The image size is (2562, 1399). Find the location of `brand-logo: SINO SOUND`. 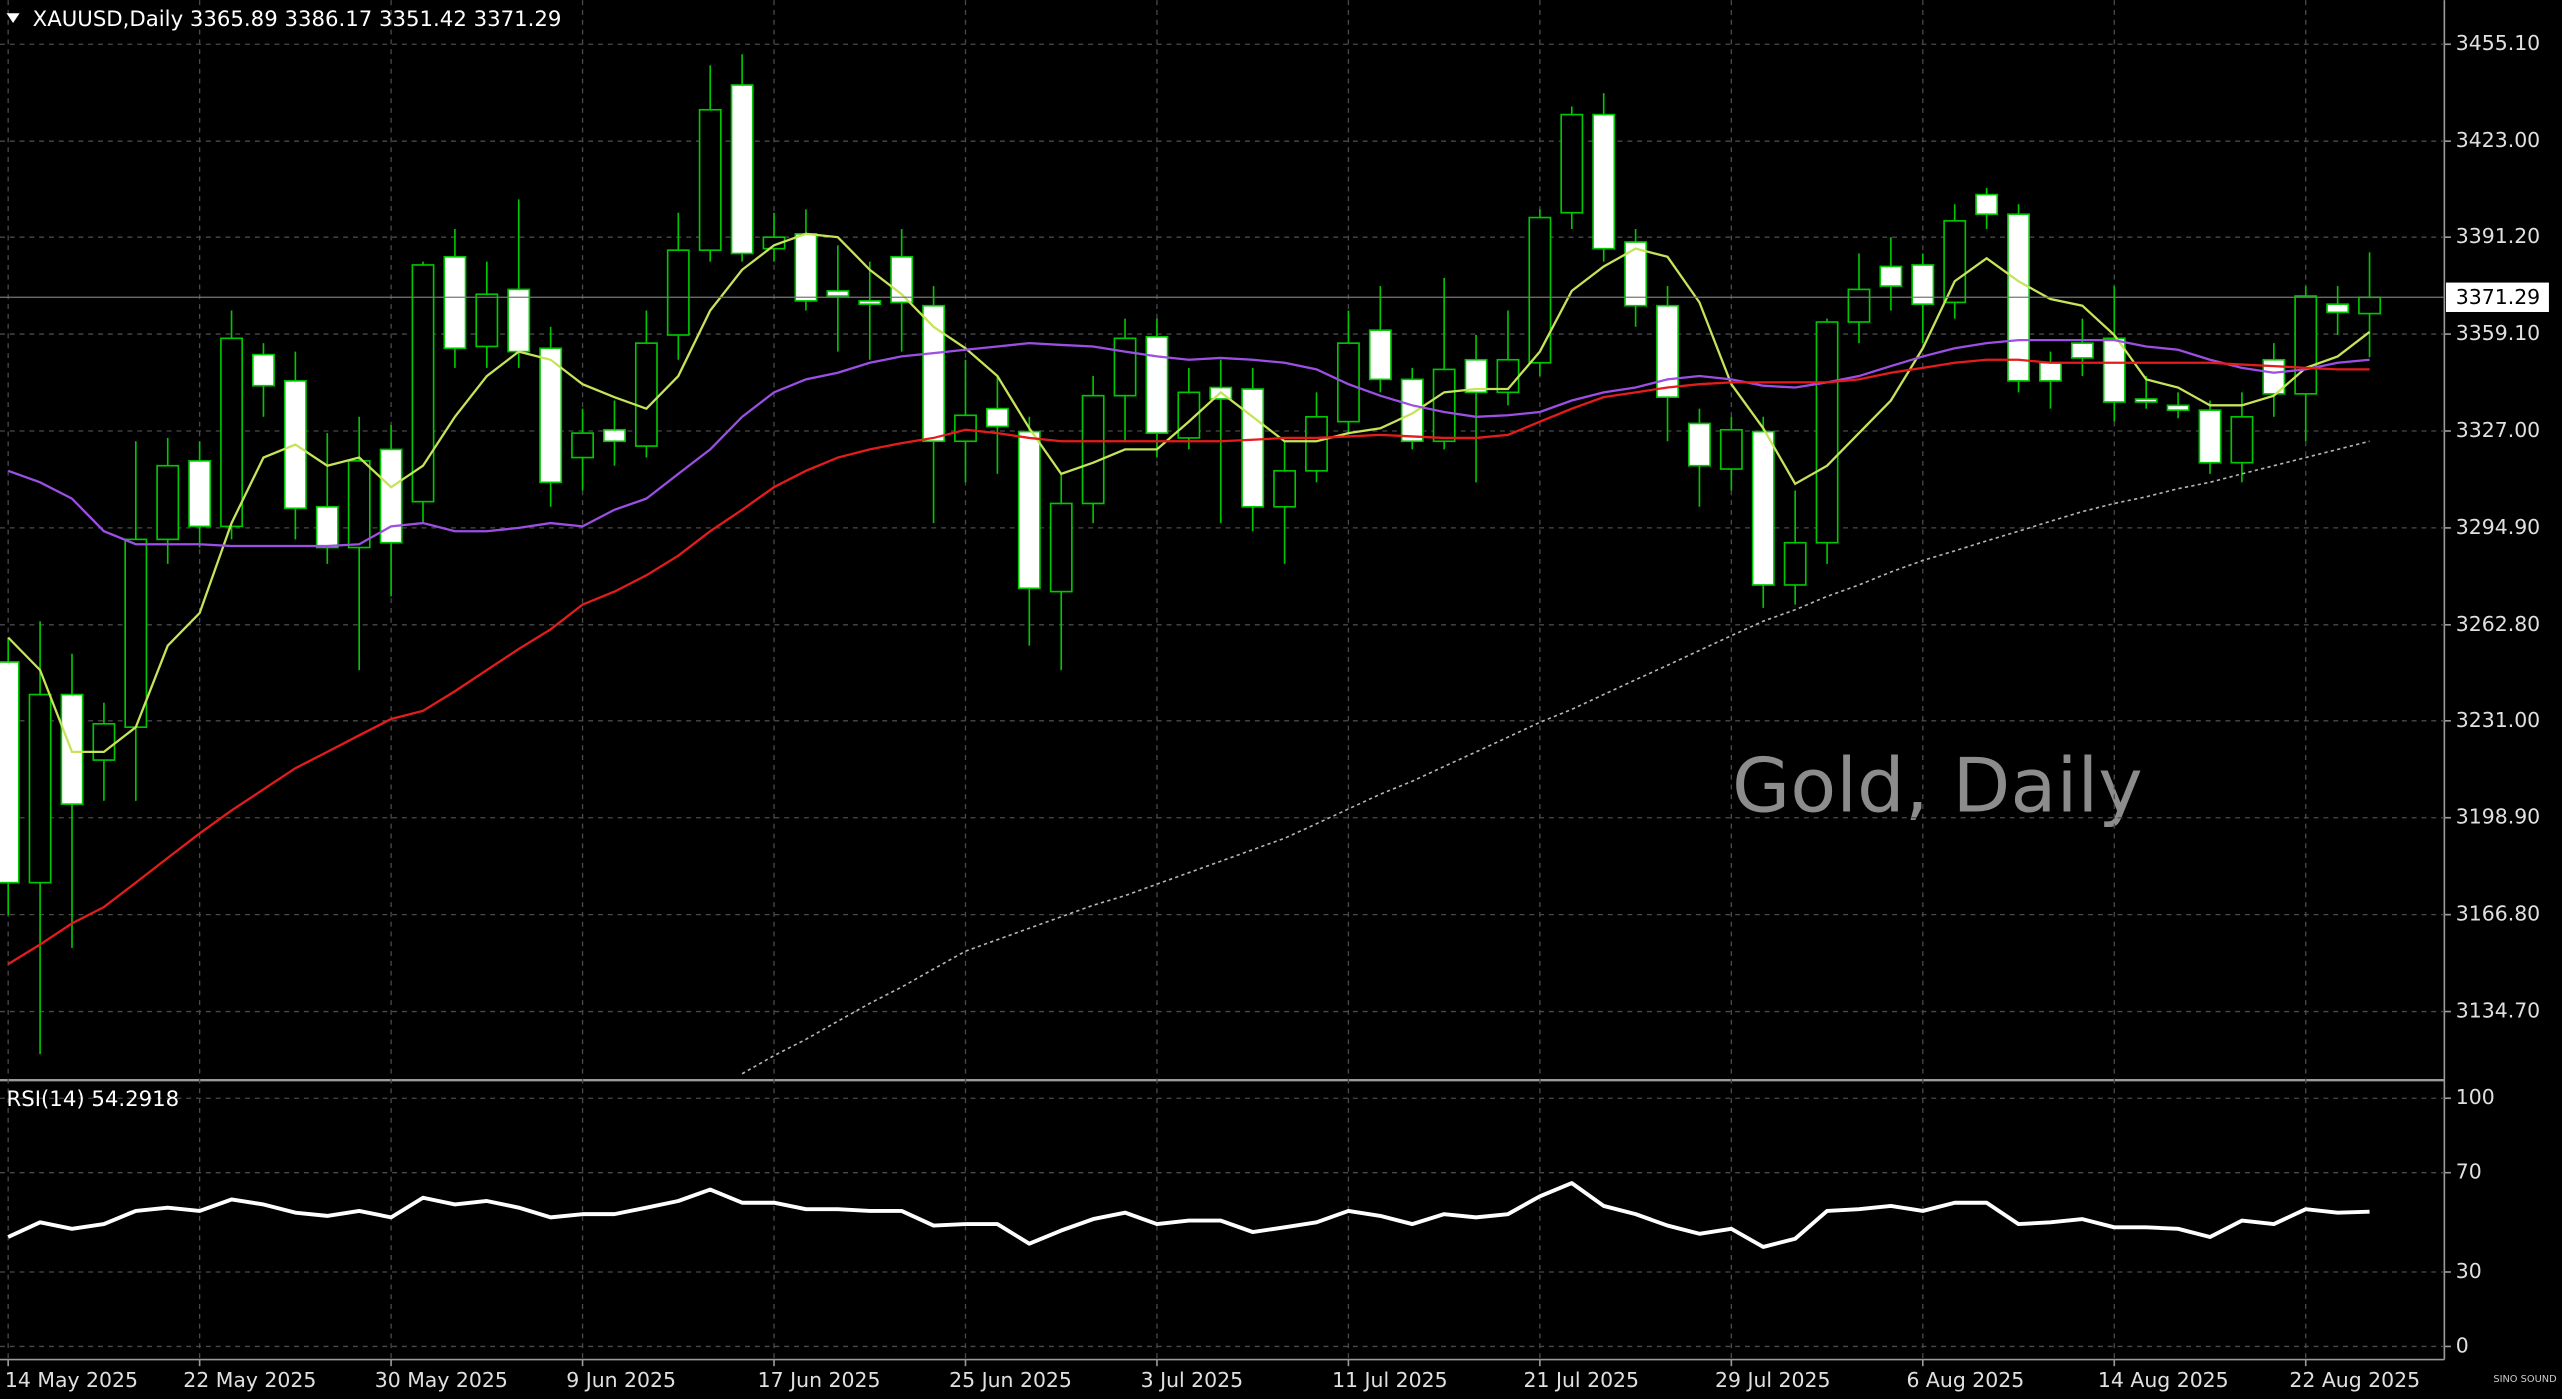

brand-logo: SINO SOUND is located at coordinates (2524, 1379).